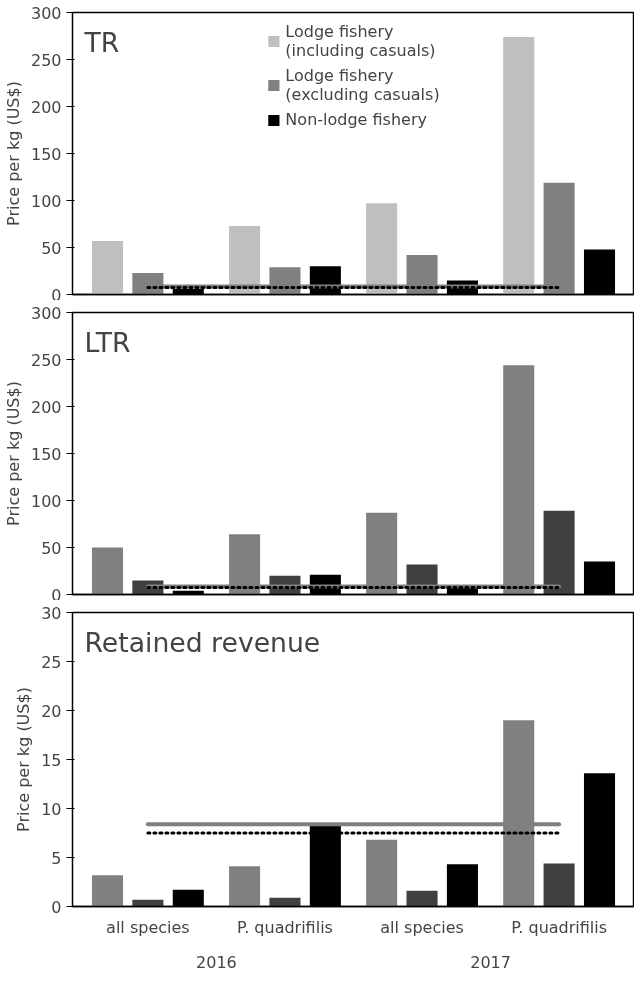 The image size is (634, 1001). What do you see at coordinates (216, 962) in the screenshot?
I see `text: 2016` at bounding box center [216, 962].